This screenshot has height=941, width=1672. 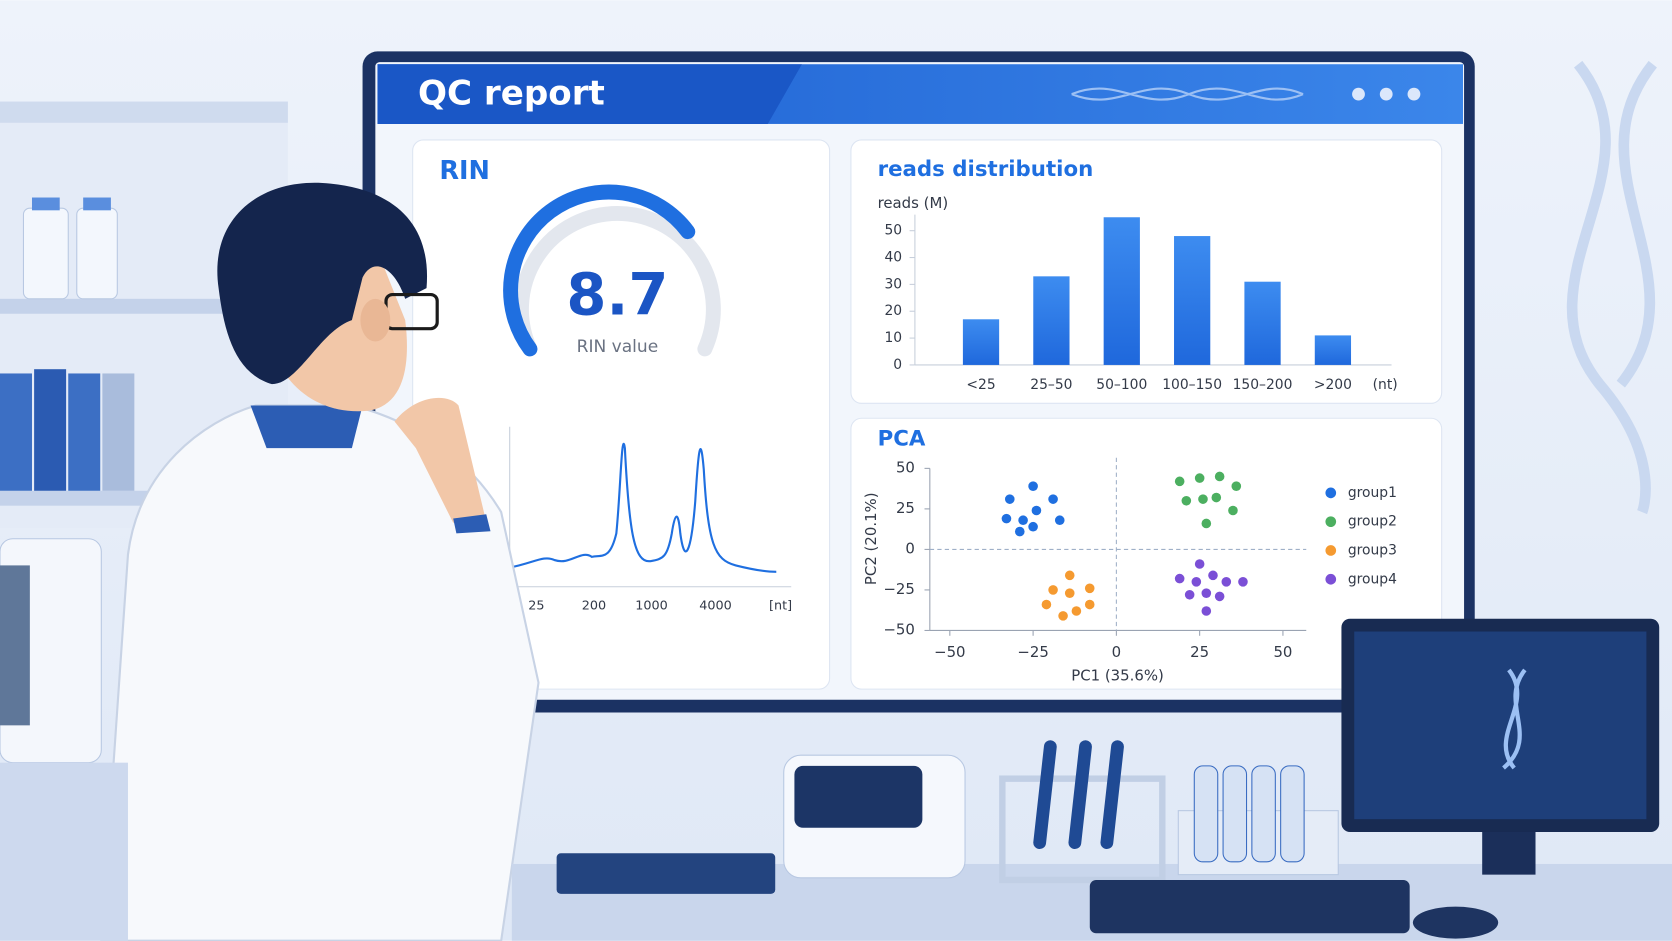 I want to click on y-tick-label: 40, so click(x=893, y=258).